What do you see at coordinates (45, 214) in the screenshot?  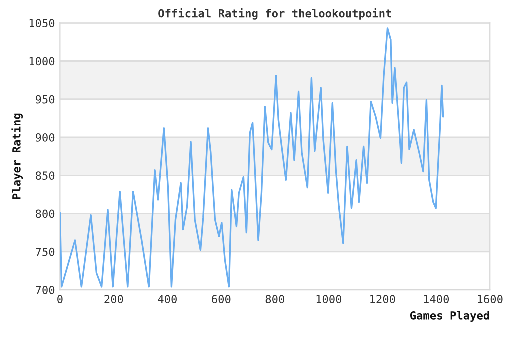 I see `y-tick-label: 800` at bounding box center [45, 214].